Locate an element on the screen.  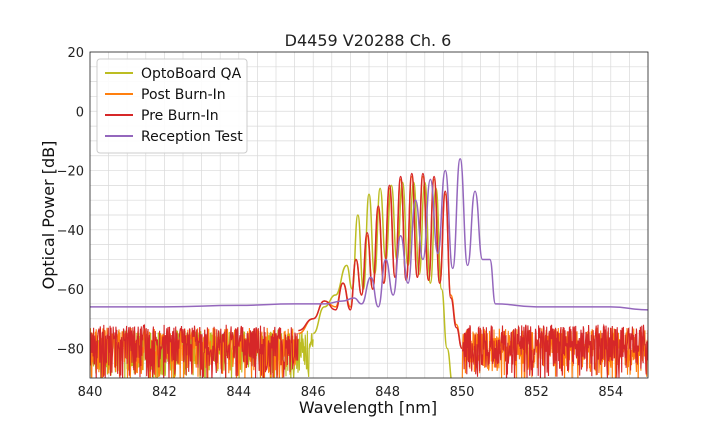
y-axis-label: Optical Power [dB] is located at coordinates (48, 215).